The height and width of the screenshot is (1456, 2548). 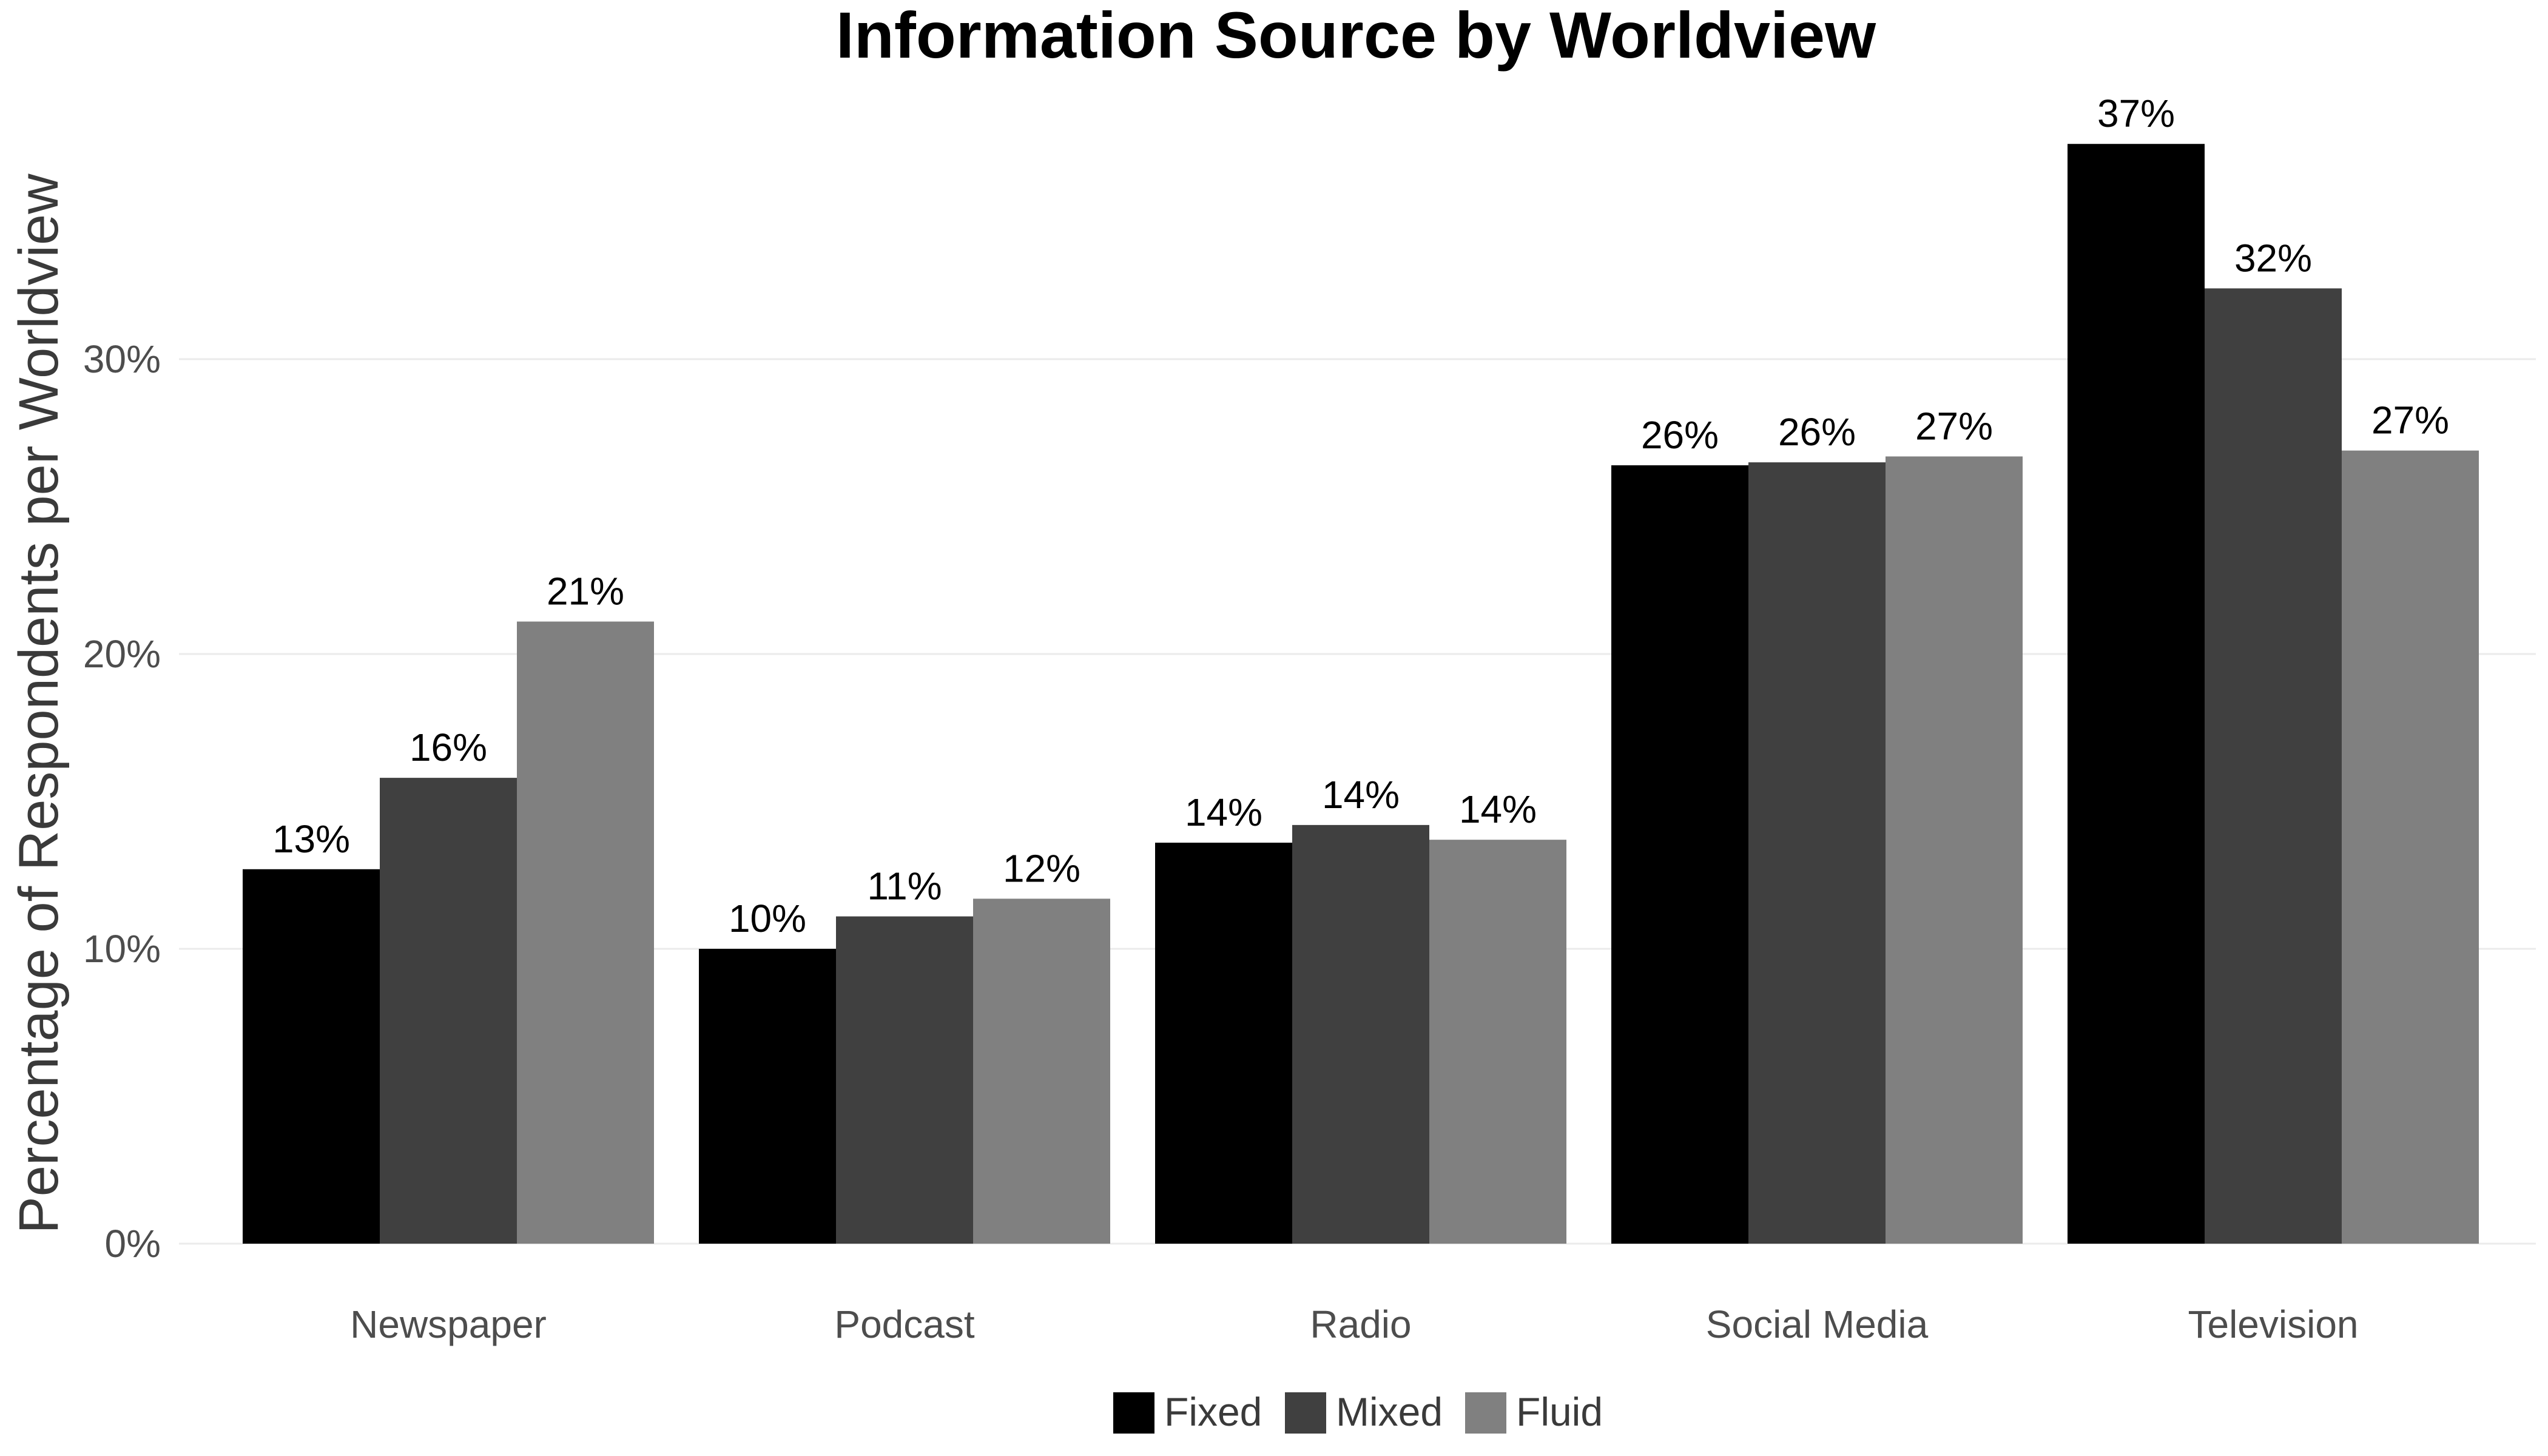 What do you see at coordinates (1305, 1413) in the screenshot?
I see `legend-swatch-mixed` at bounding box center [1305, 1413].